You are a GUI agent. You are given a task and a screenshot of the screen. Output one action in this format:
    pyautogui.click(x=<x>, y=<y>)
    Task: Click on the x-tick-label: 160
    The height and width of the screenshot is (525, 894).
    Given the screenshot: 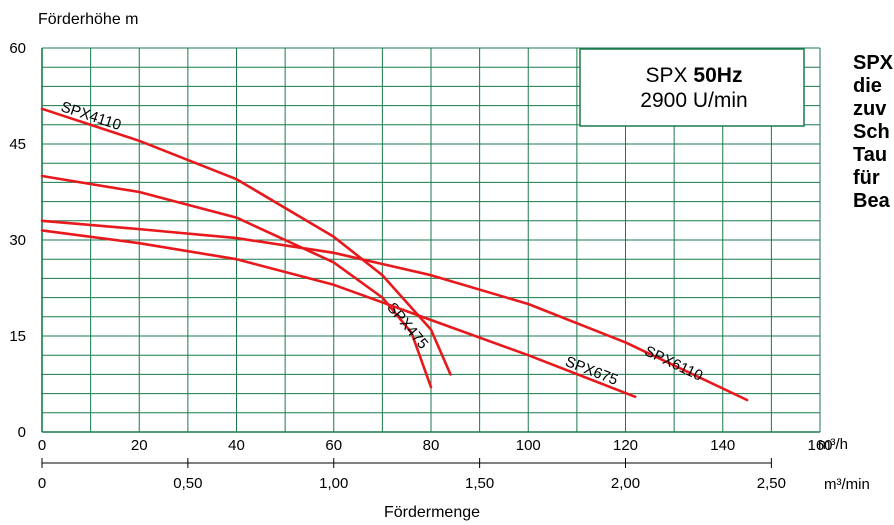 What is the action you would take?
    pyautogui.click(x=819, y=445)
    